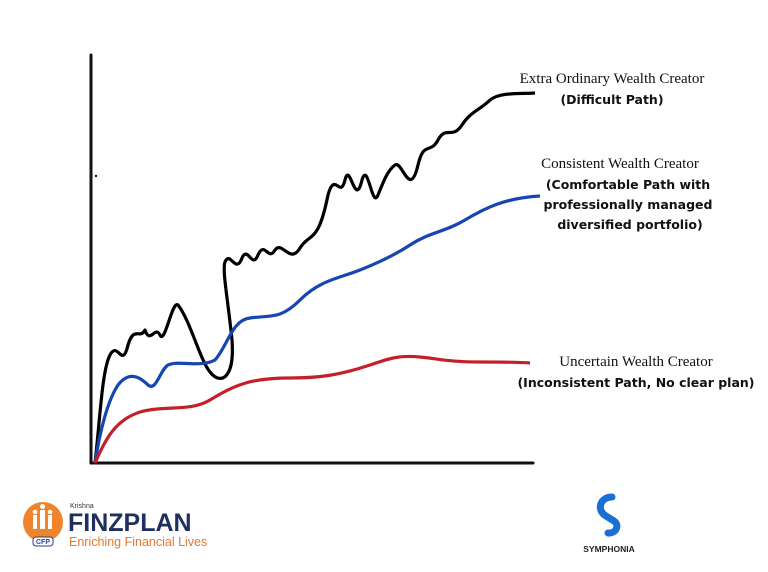 This screenshot has width=768, height=572. Describe the element at coordinates (620, 164) in the screenshot. I see `path-title: Consistent Wealth Creator` at that location.